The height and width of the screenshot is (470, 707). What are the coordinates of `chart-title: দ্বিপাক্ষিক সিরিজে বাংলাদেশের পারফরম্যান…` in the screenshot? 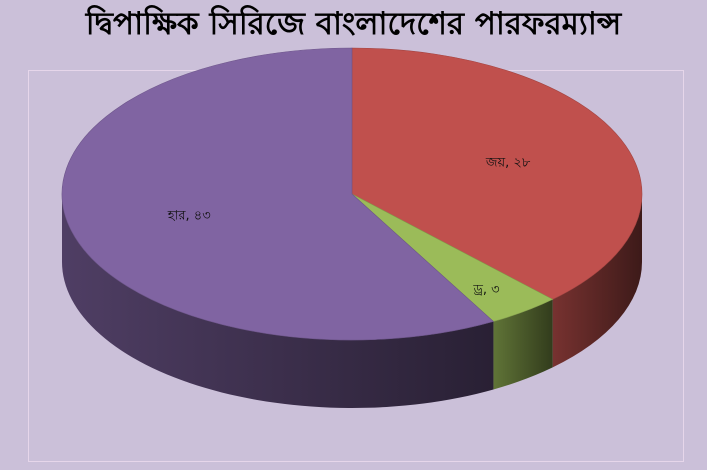 It's located at (353, 24).